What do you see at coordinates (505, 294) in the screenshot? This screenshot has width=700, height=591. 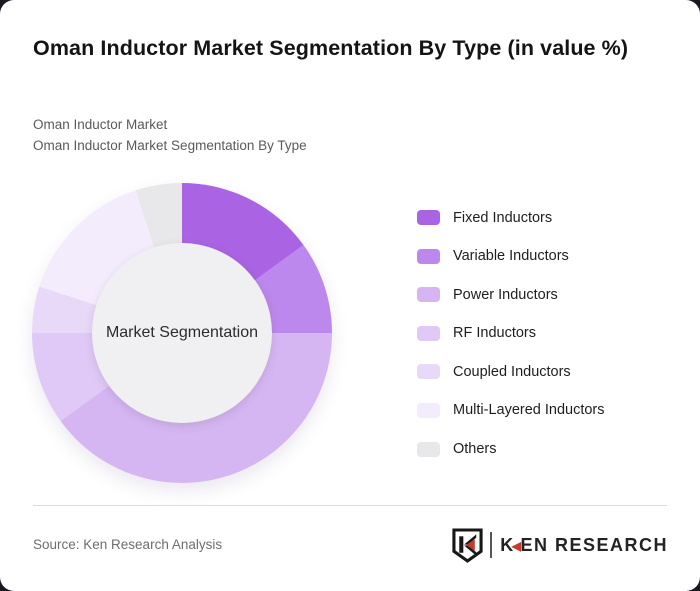 I see `legend-label: Power Inductors` at bounding box center [505, 294].